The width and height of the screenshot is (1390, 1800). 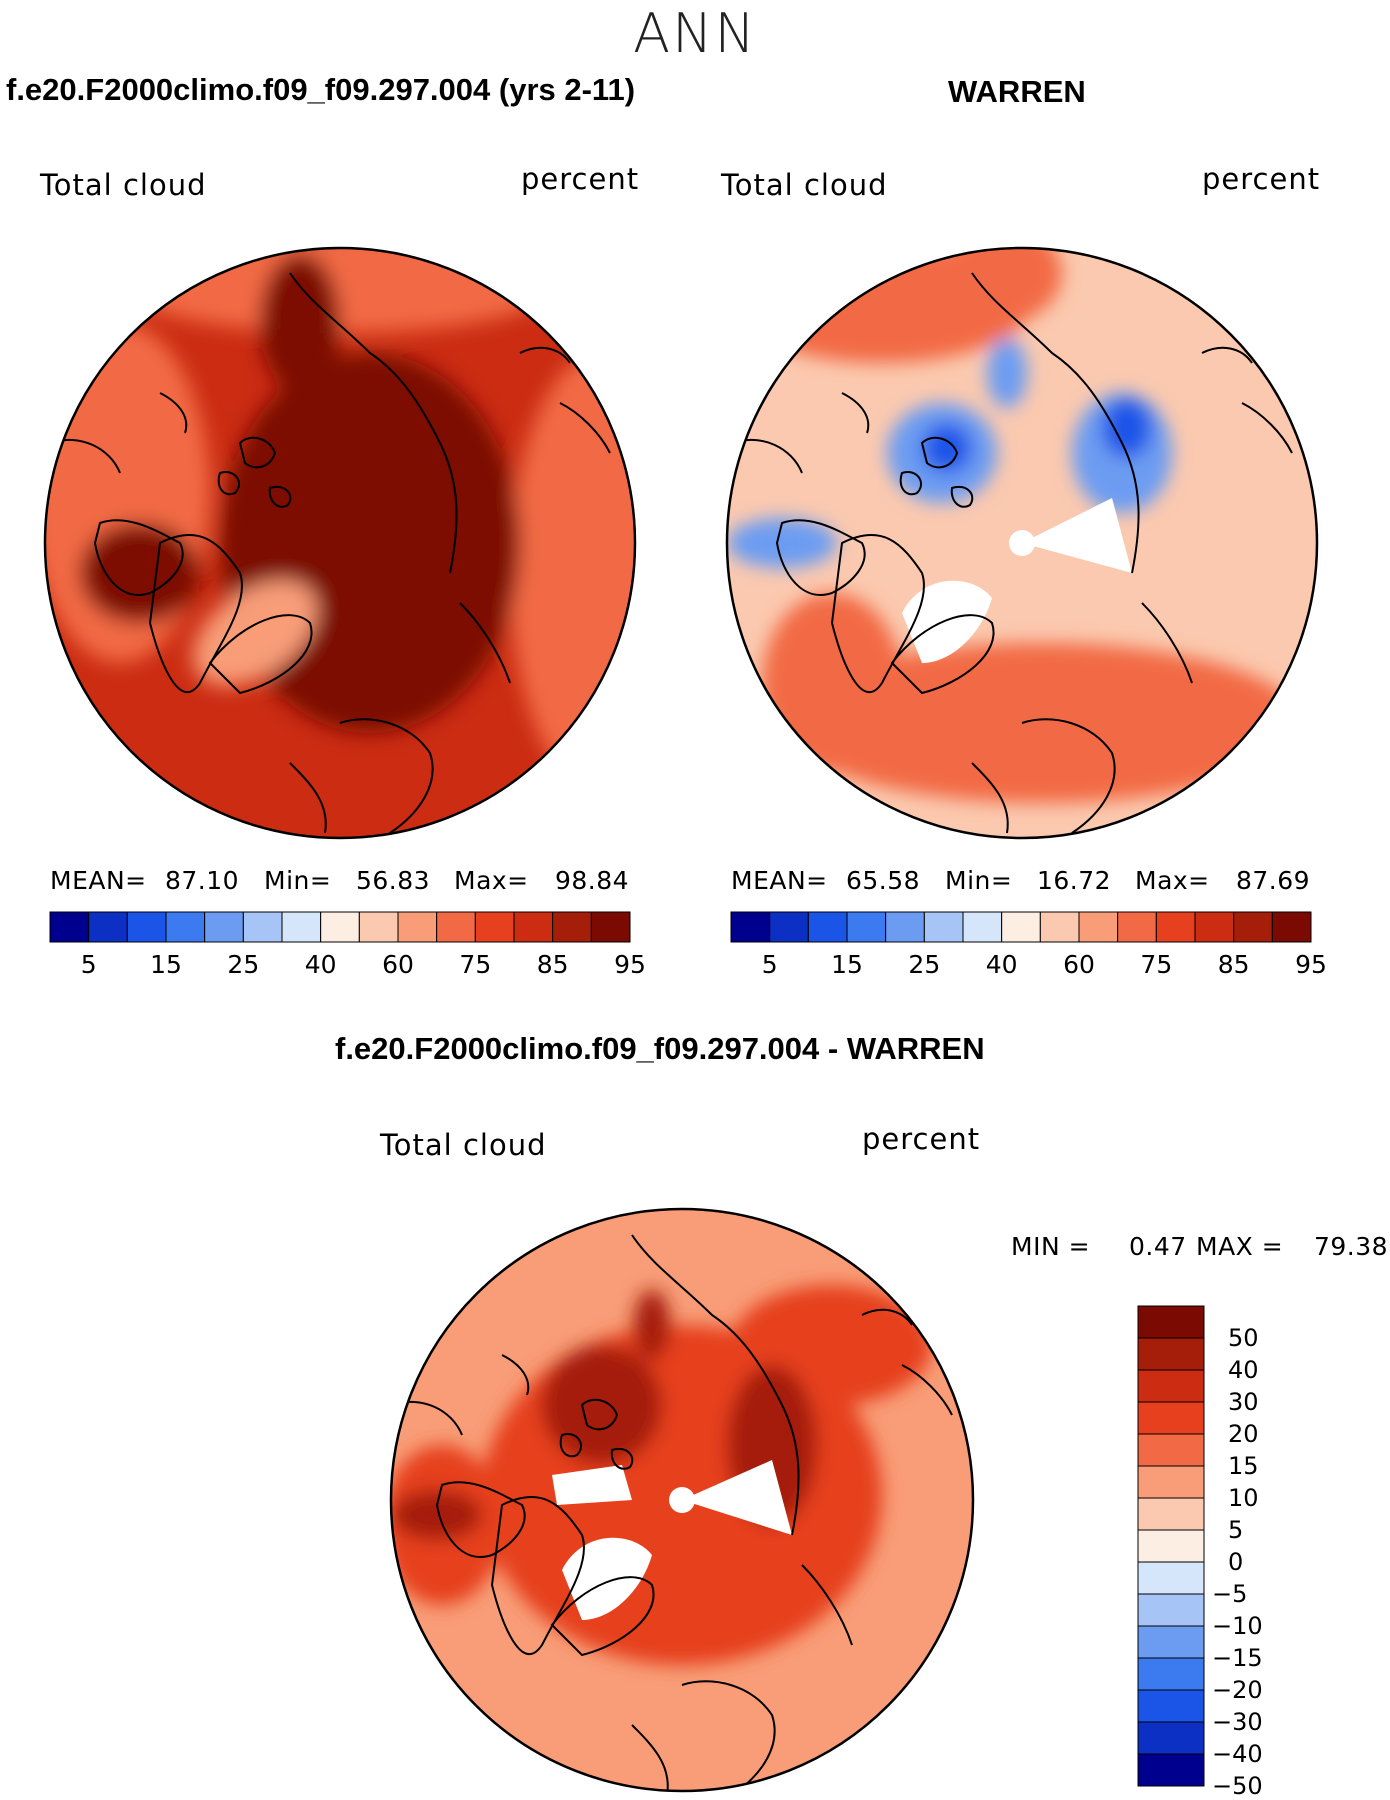 What do you see at coordinates (1051, 1246) in the screenshot?
I see `diff-min-label: MIN =` at bounding box center [1051, 1246].